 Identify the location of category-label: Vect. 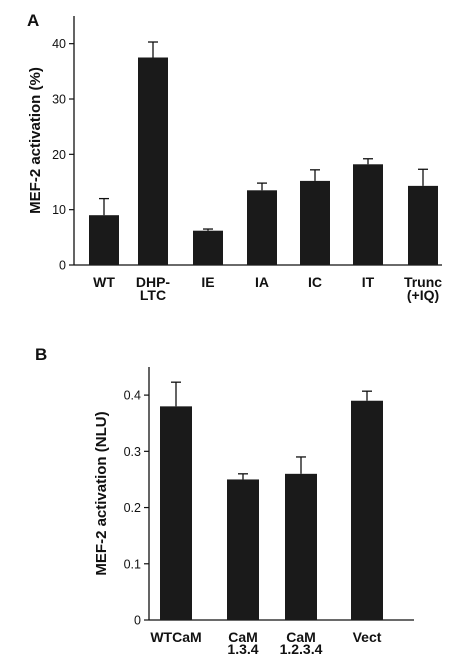
(367, 637).